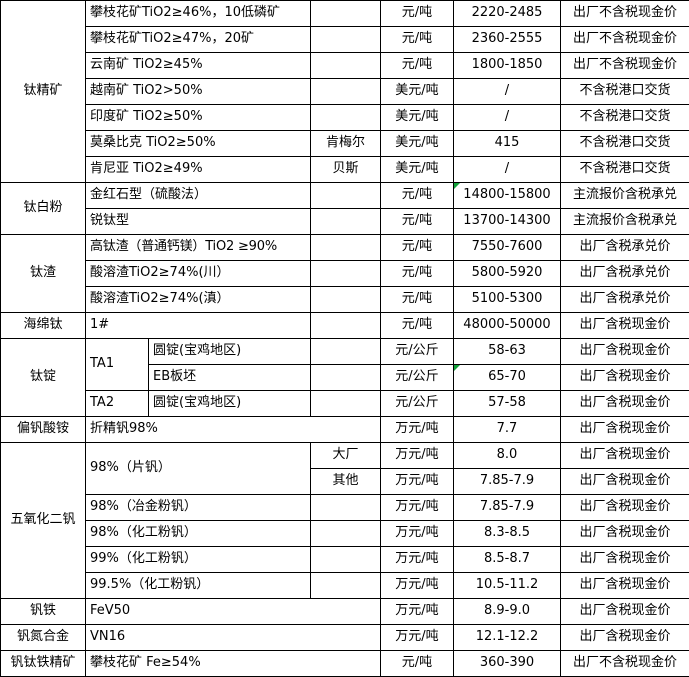 This screenshot has height=677, width=689. I want to click on price-value: 5800-5920, so click(507, 273).